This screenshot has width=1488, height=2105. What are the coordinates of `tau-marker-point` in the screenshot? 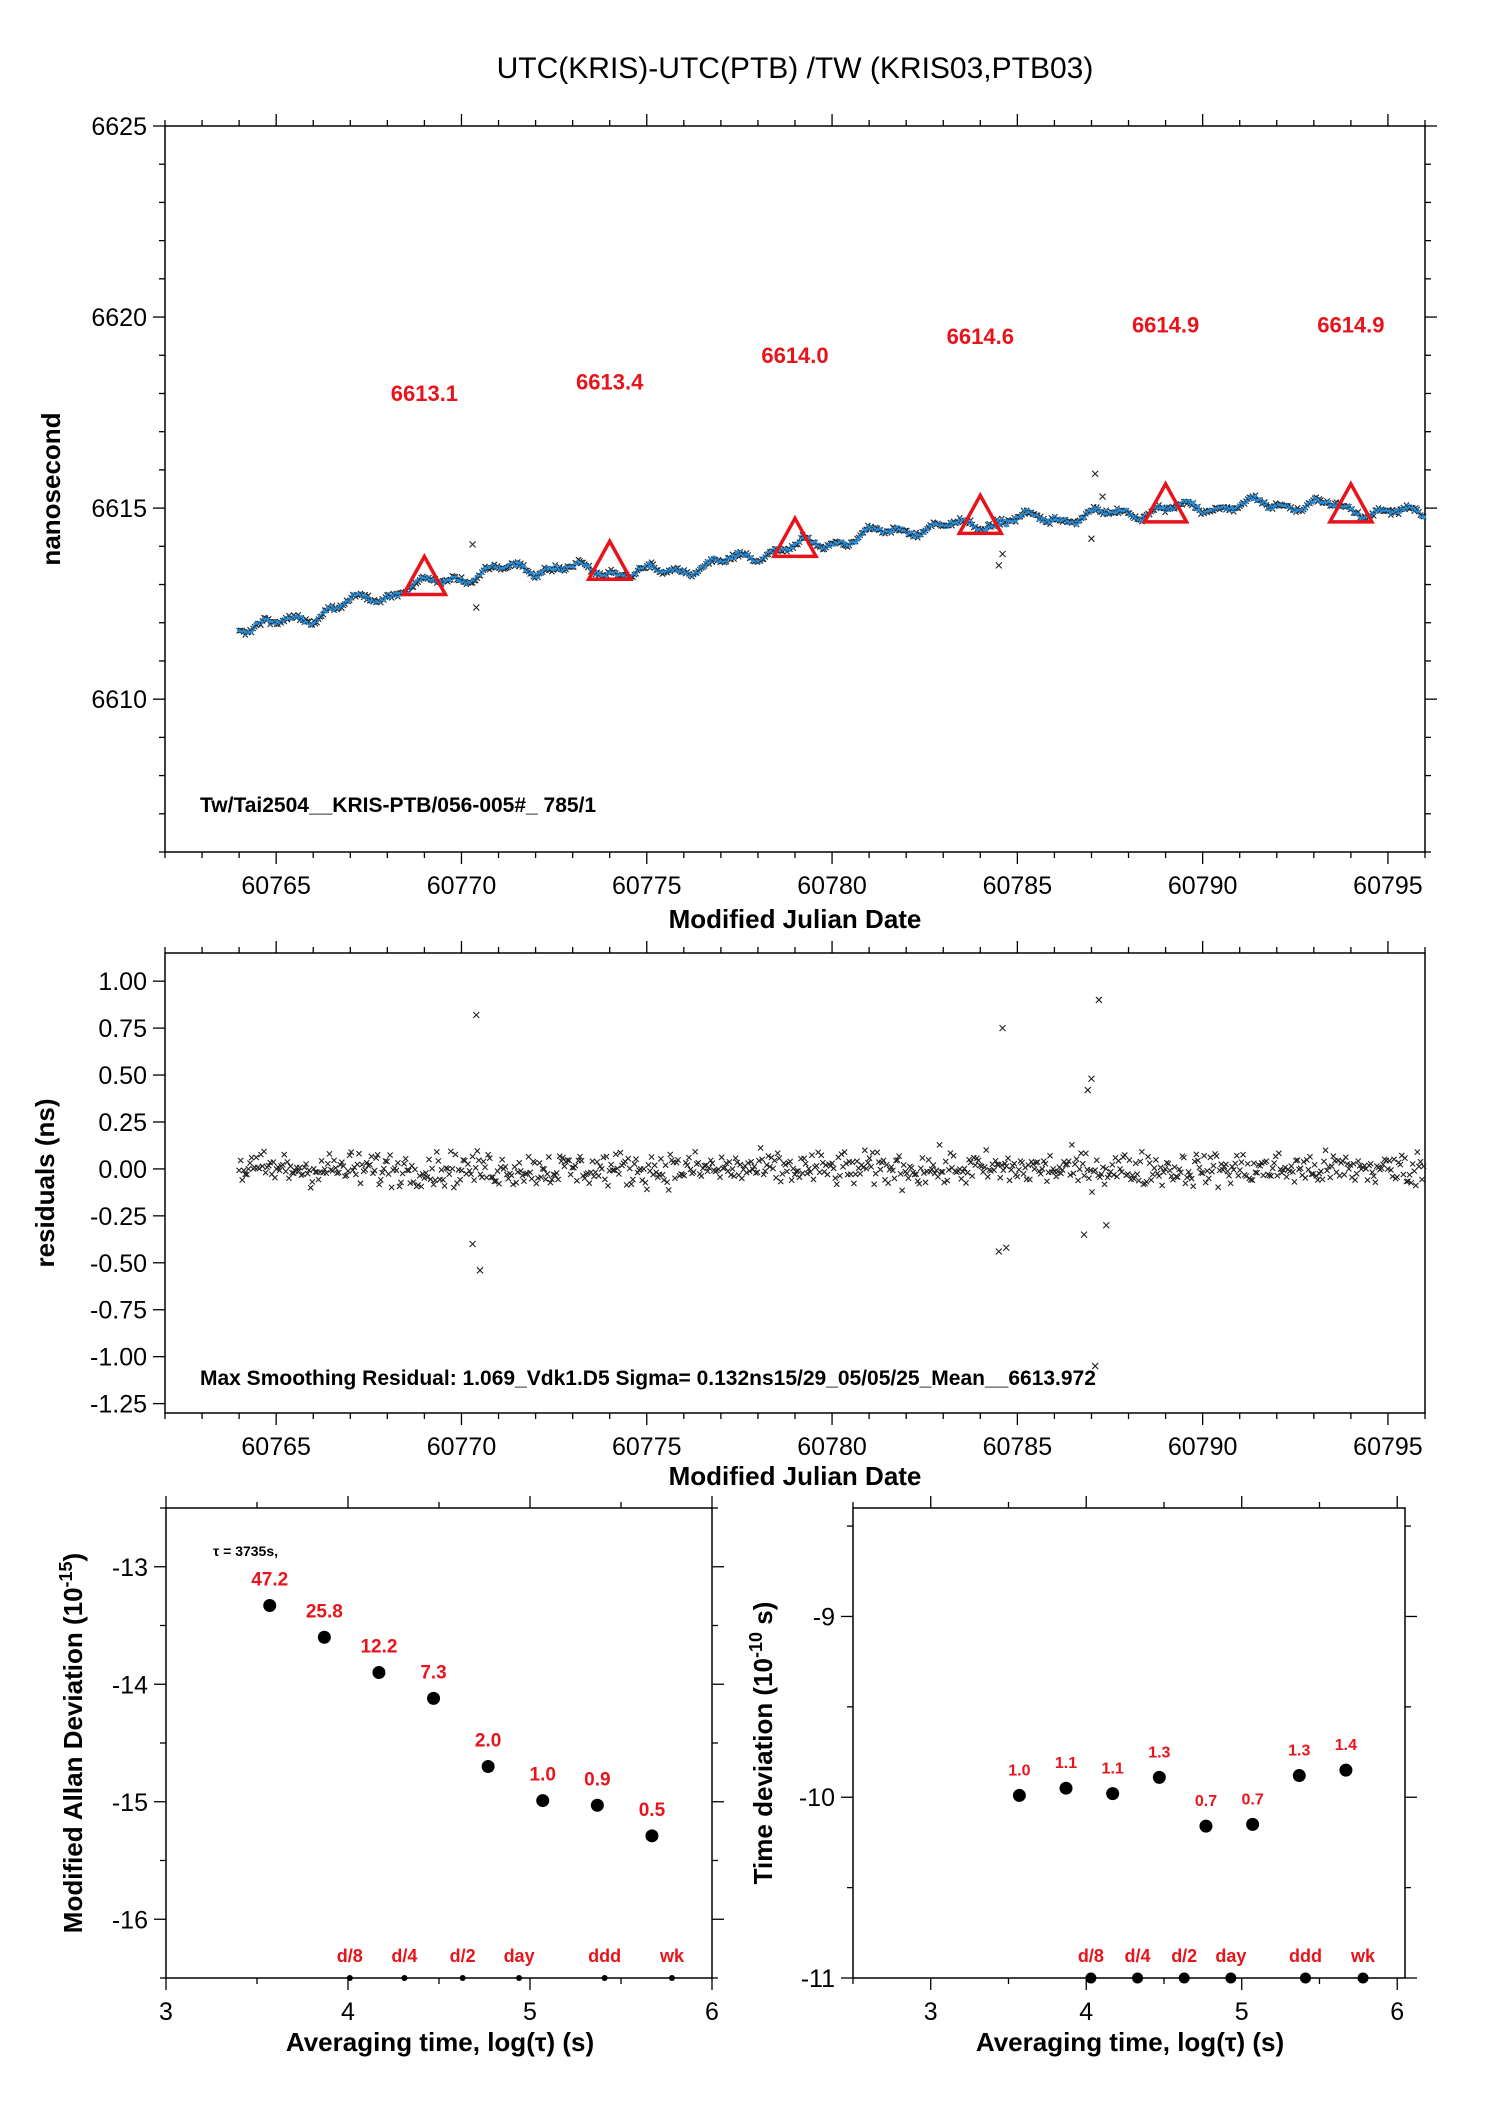 It's located at (1184, 1978).